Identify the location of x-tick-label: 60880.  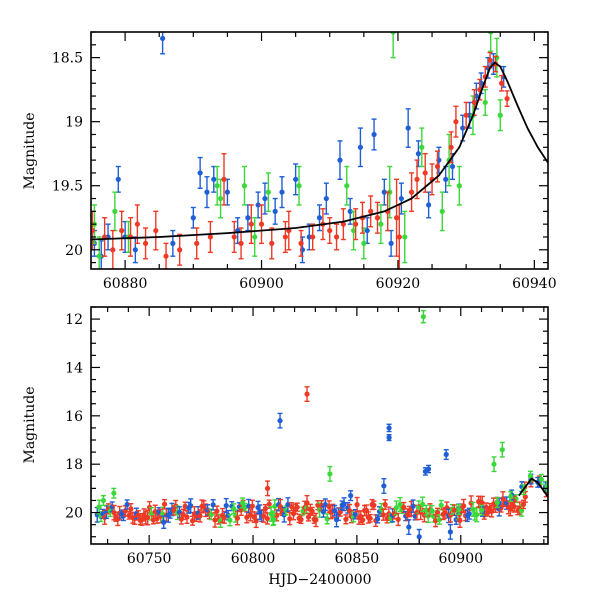
(125, 284).